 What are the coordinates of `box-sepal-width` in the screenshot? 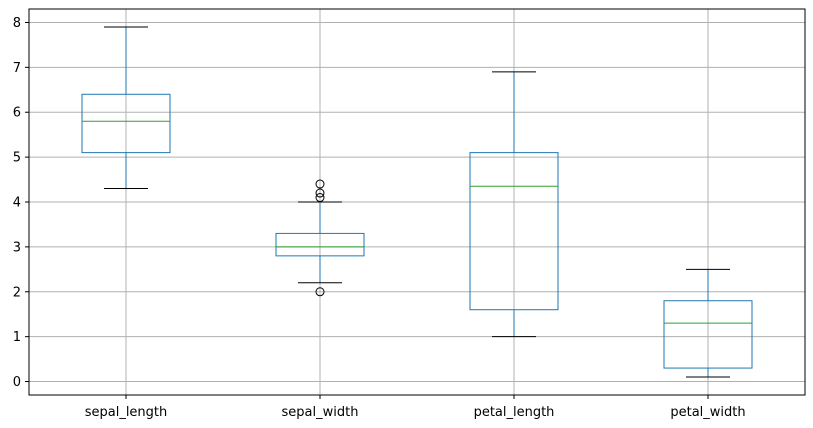 It's located at (320, 238).